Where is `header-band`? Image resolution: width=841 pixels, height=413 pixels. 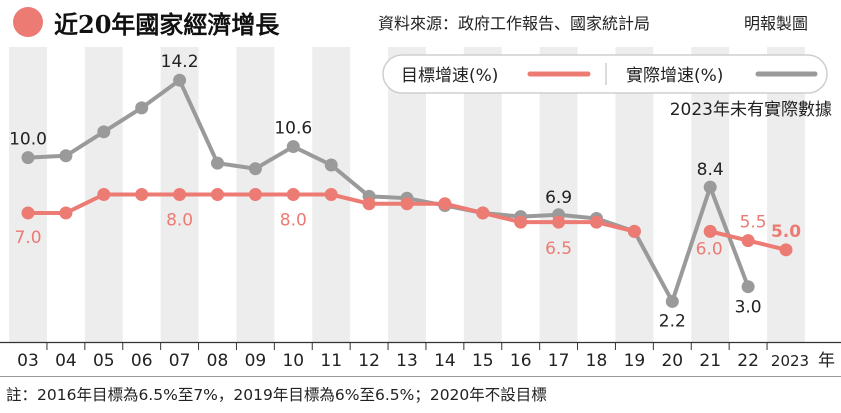
header-band is located at coordinates (420, 23).